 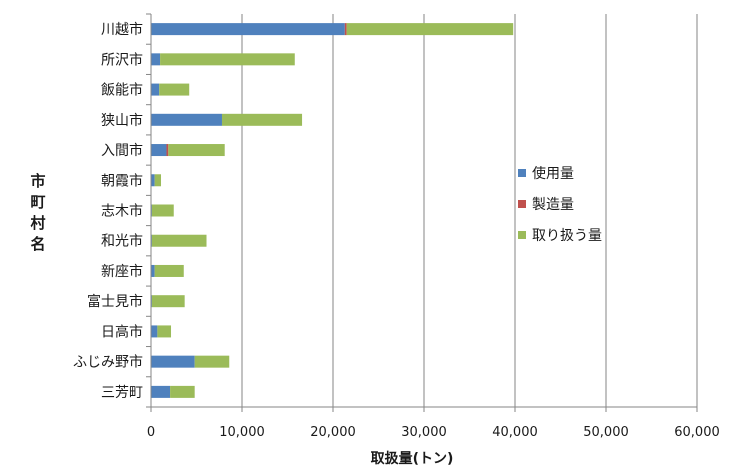 I want to click on legend-label: 製造量, so click(x=553, y=205).